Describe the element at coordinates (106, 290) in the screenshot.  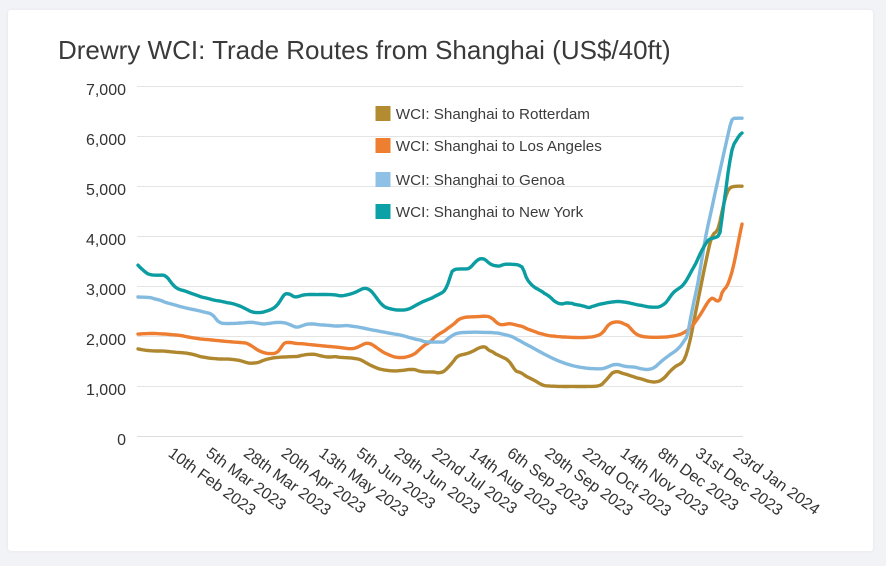
I see `svg-text: 3,000` at that location.